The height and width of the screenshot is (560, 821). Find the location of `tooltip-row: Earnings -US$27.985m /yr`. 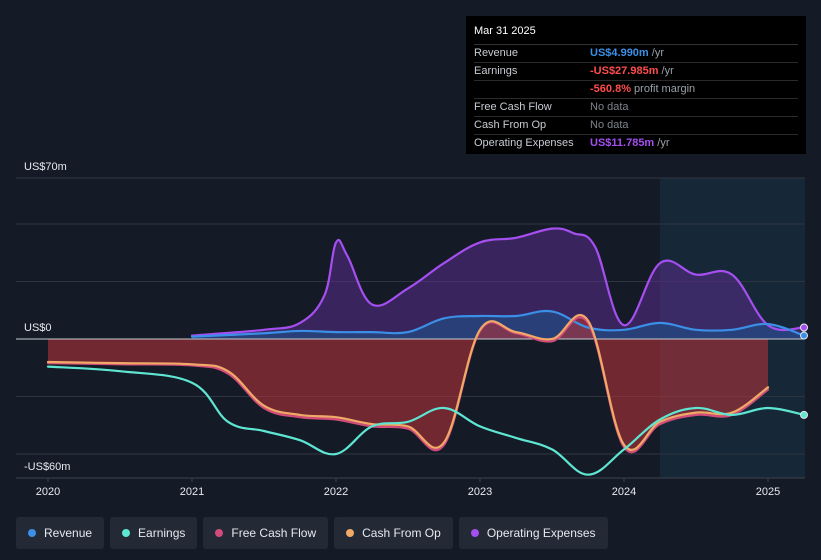

tooltip-row: Earnings -US$27.985m /yr is located at coordinates (636, 72).